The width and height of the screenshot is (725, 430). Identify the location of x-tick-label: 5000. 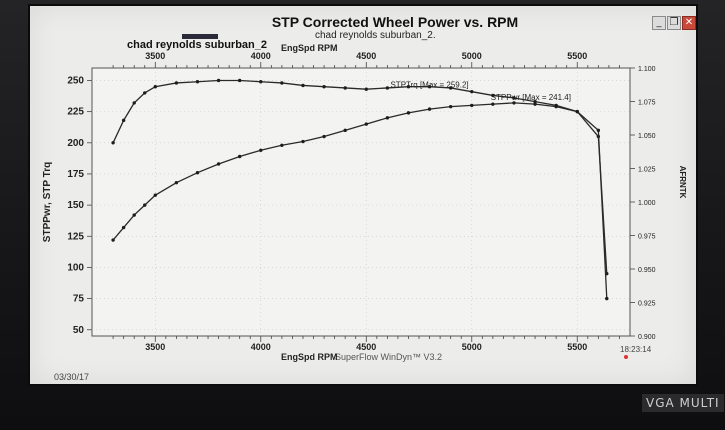
(472, 347).